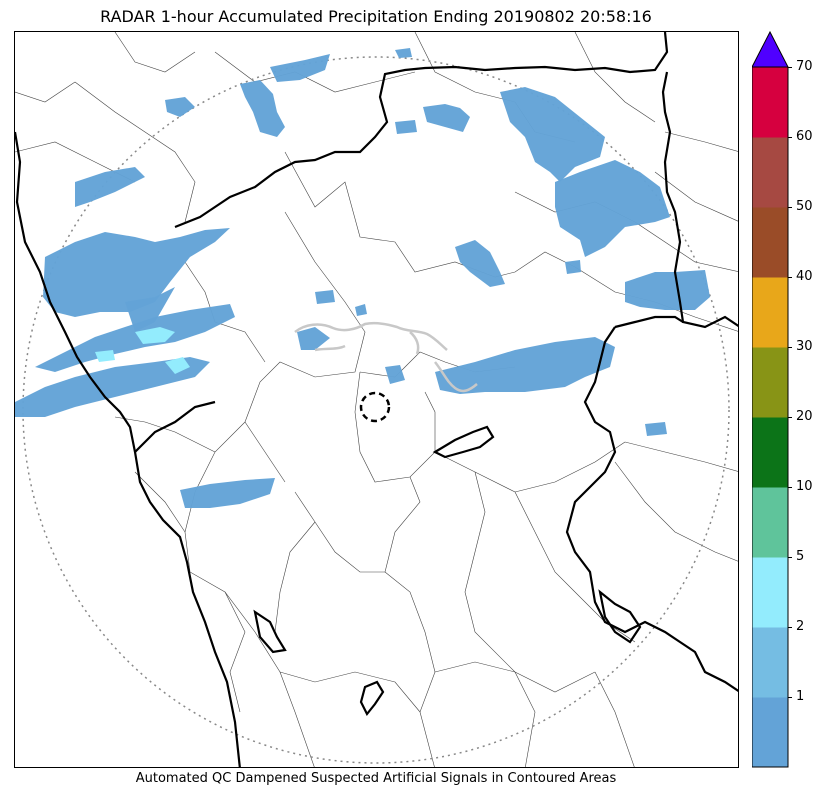 The image size is (825, 797). I want to click on colorbar-tick-label: 30, so click(804, 346).